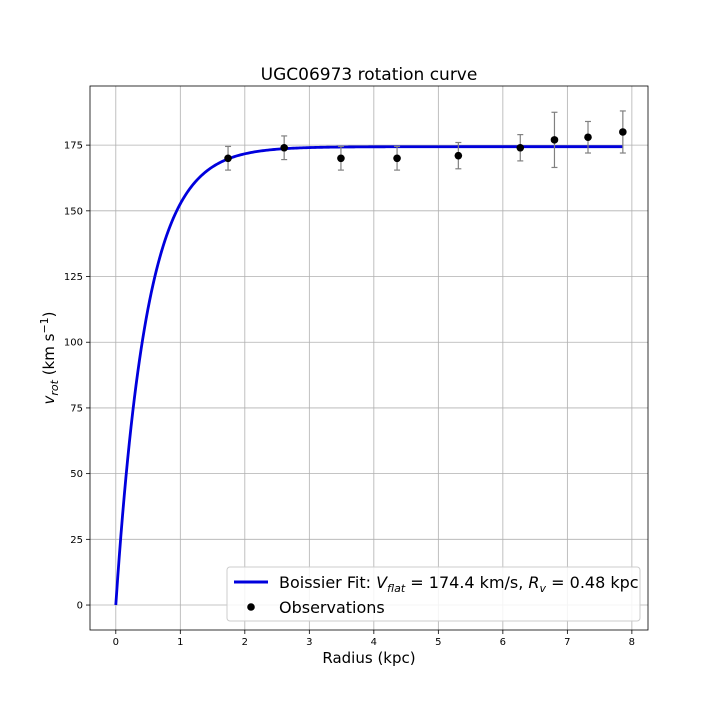  I want to click on y-label-main: v, so click(49, 400).